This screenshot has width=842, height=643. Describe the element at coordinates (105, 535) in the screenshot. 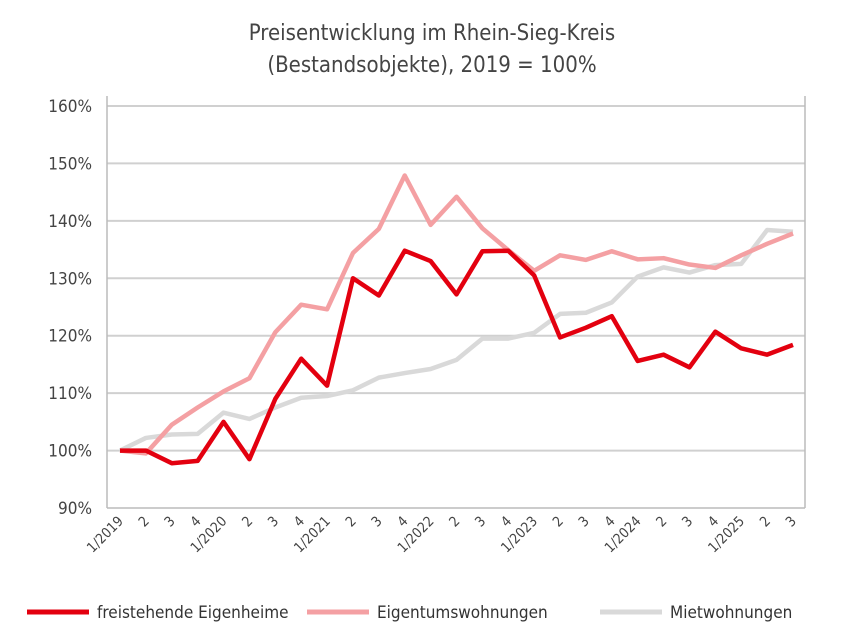

I see `x-tick-label: 1/2019` at that location.